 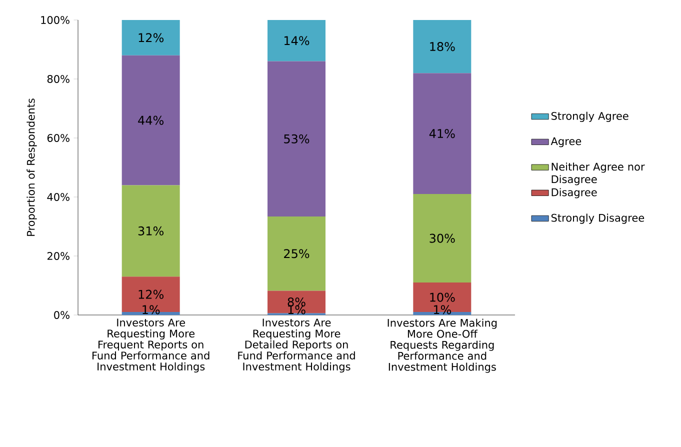 I want to click on x-tick-label: Investors Are Requesting More Frequent Reports on Fund Performance and Investment Holdings, so click(x=151, y=345).